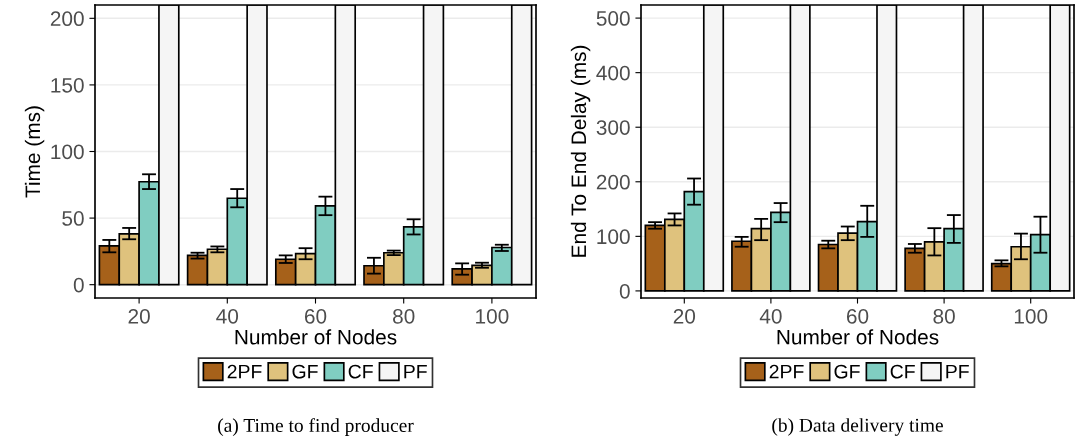 The width and height of the screenshot is (1078, 445). I want to click on y-tick-label: 50, so click(73, 218).